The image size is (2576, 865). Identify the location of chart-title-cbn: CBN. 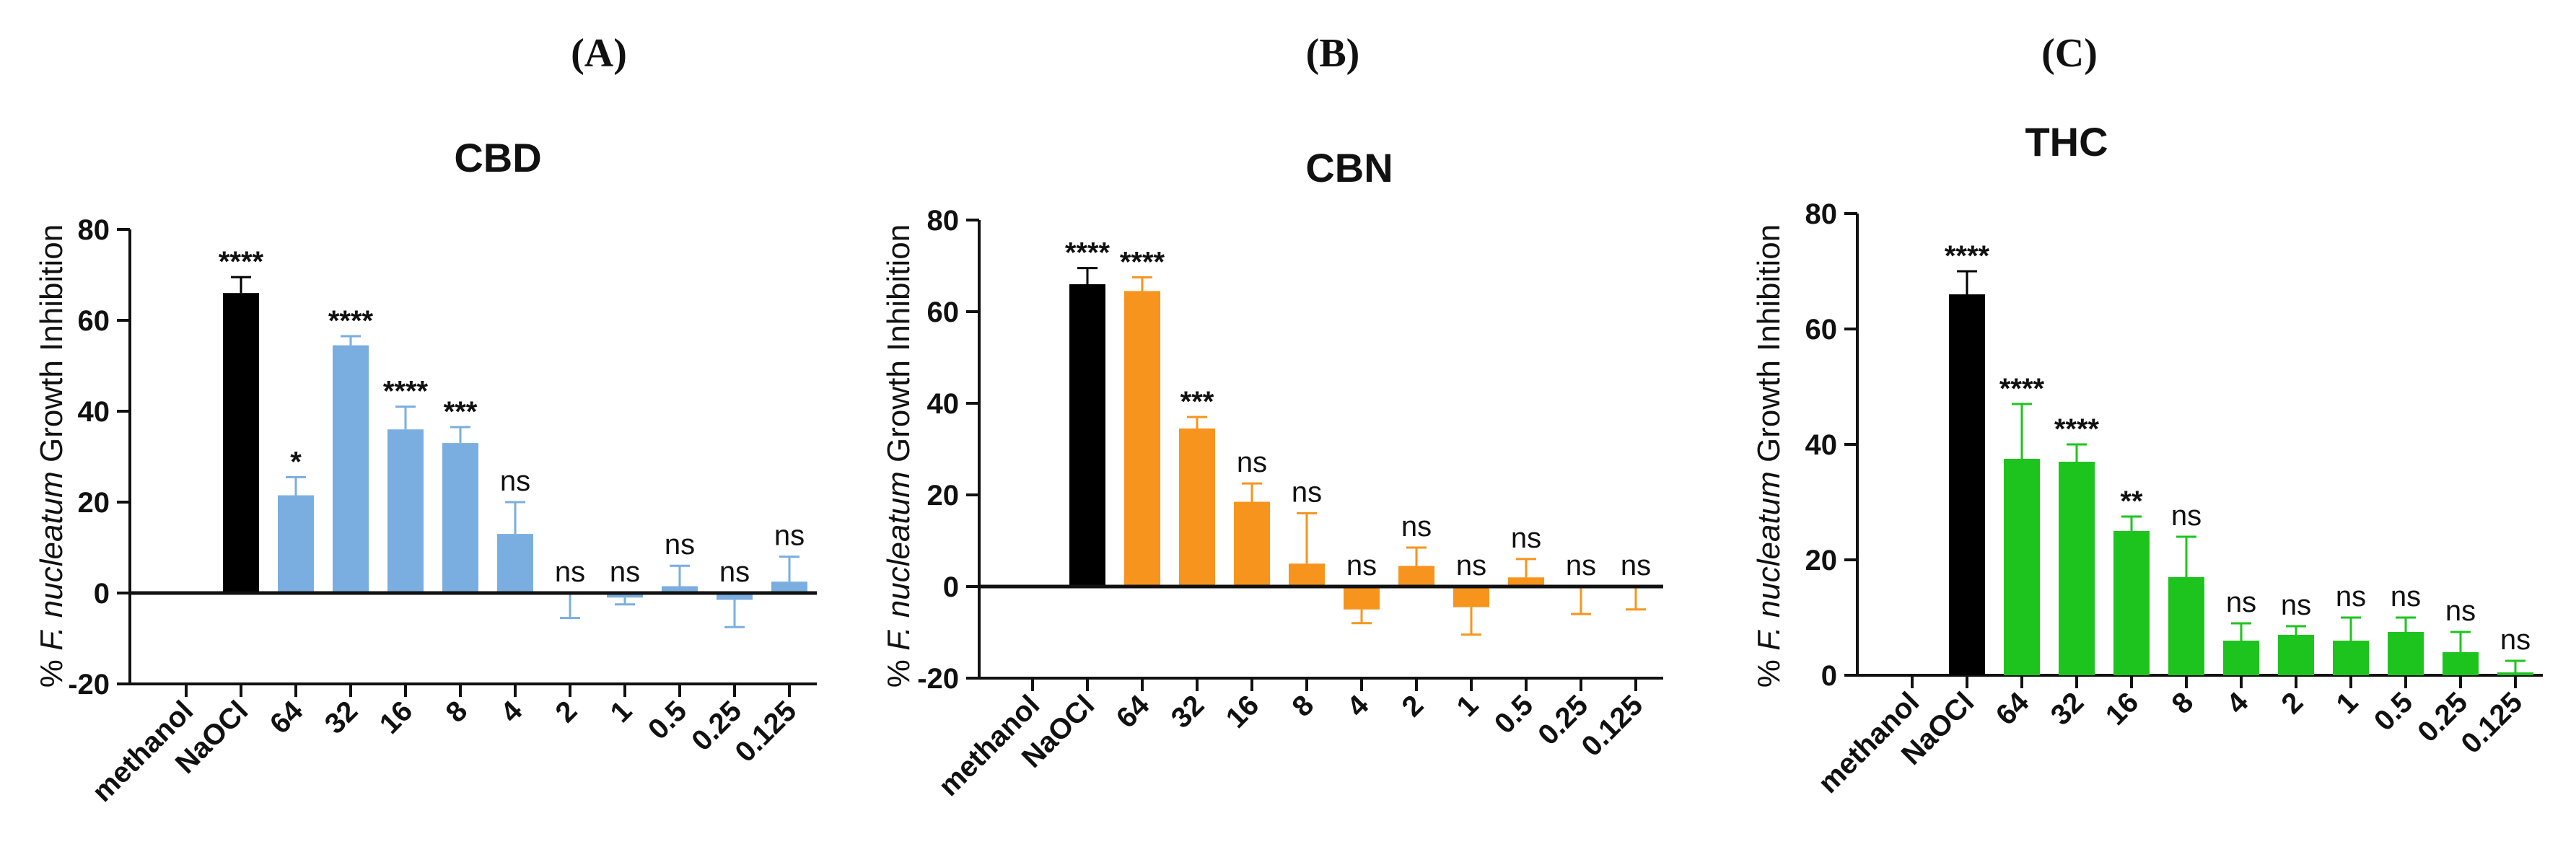
(1349, 167).